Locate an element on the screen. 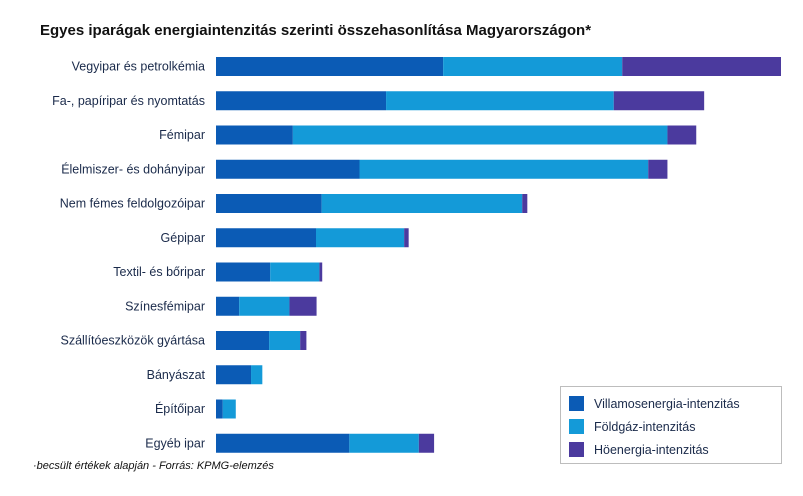 Image resolution: width=803 pixels, height=496 pixels. category-label: Élelmiszer- és dohányipar is located at coordinates (133, 168).